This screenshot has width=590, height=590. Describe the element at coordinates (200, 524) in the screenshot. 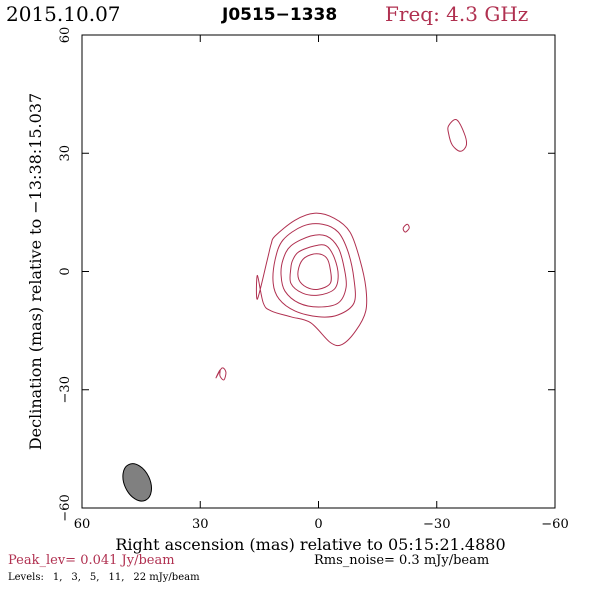

I see `x-tick-label: 30` at that location.